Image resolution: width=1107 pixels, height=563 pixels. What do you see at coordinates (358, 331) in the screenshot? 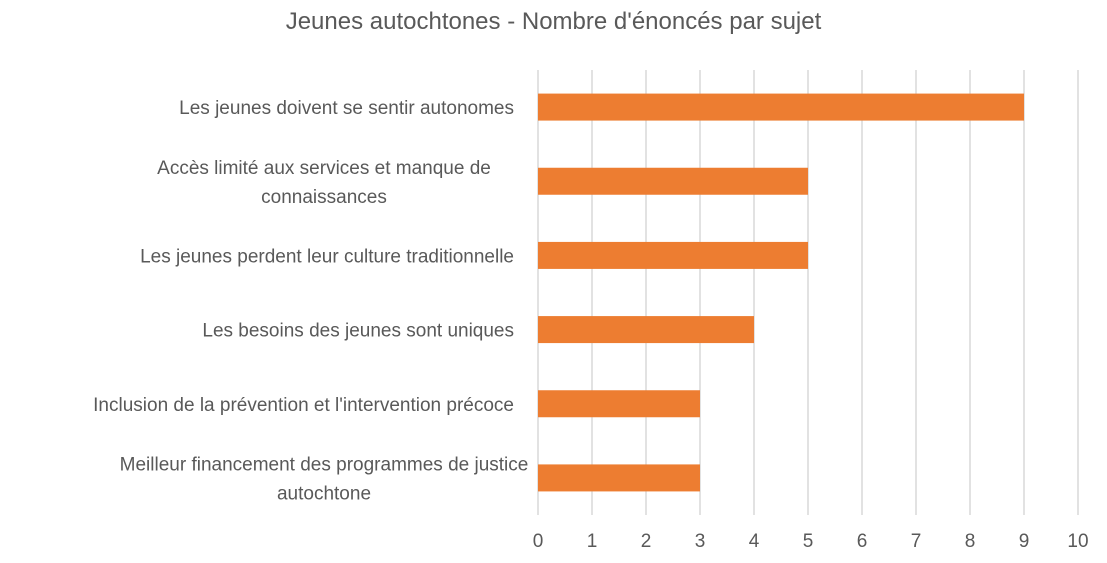
I see `category-label: Les besoins des jeunes sont uniques` at bounding box center [358, 331].